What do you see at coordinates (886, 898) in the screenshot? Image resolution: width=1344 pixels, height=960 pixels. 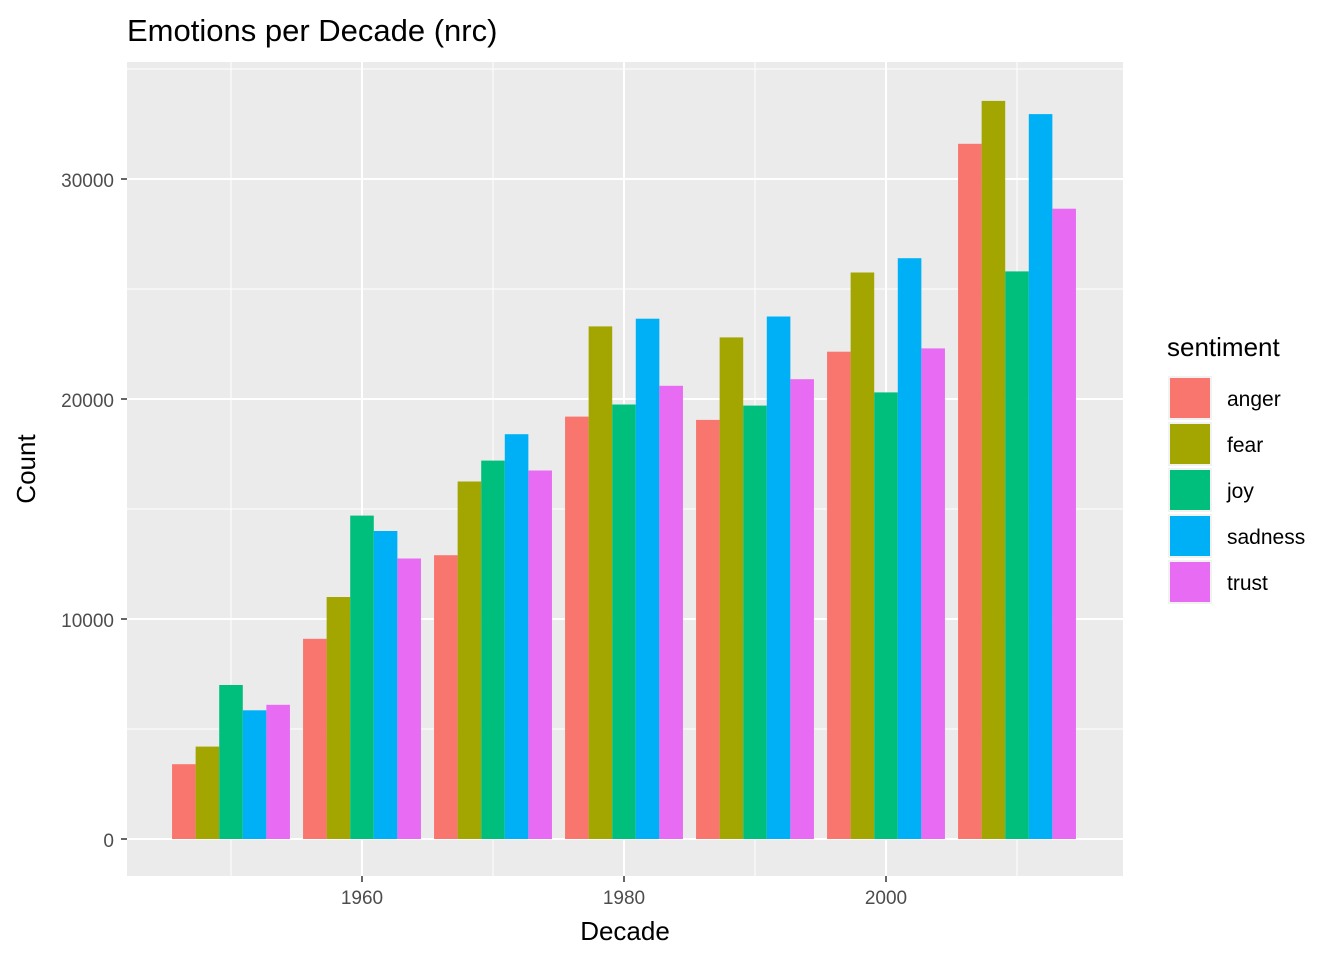 I see `x-tick-label: 2000` at bounding box center [886, 898].